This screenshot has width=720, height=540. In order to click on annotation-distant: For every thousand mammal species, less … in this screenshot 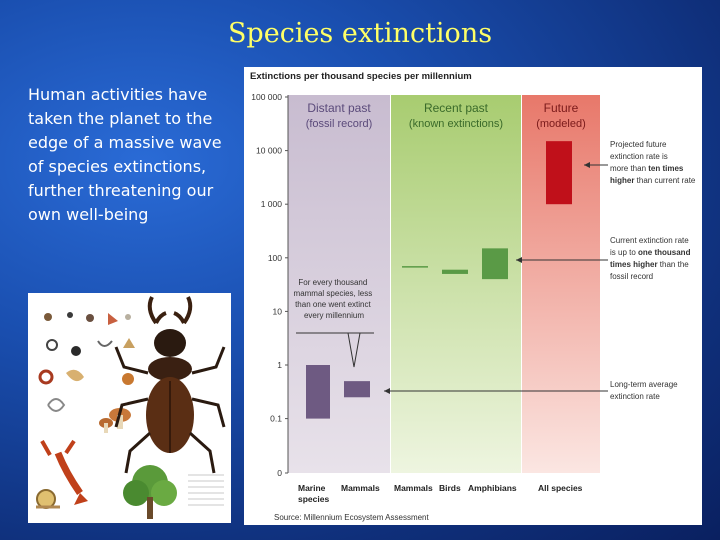, I will do `click(334, 299)`.